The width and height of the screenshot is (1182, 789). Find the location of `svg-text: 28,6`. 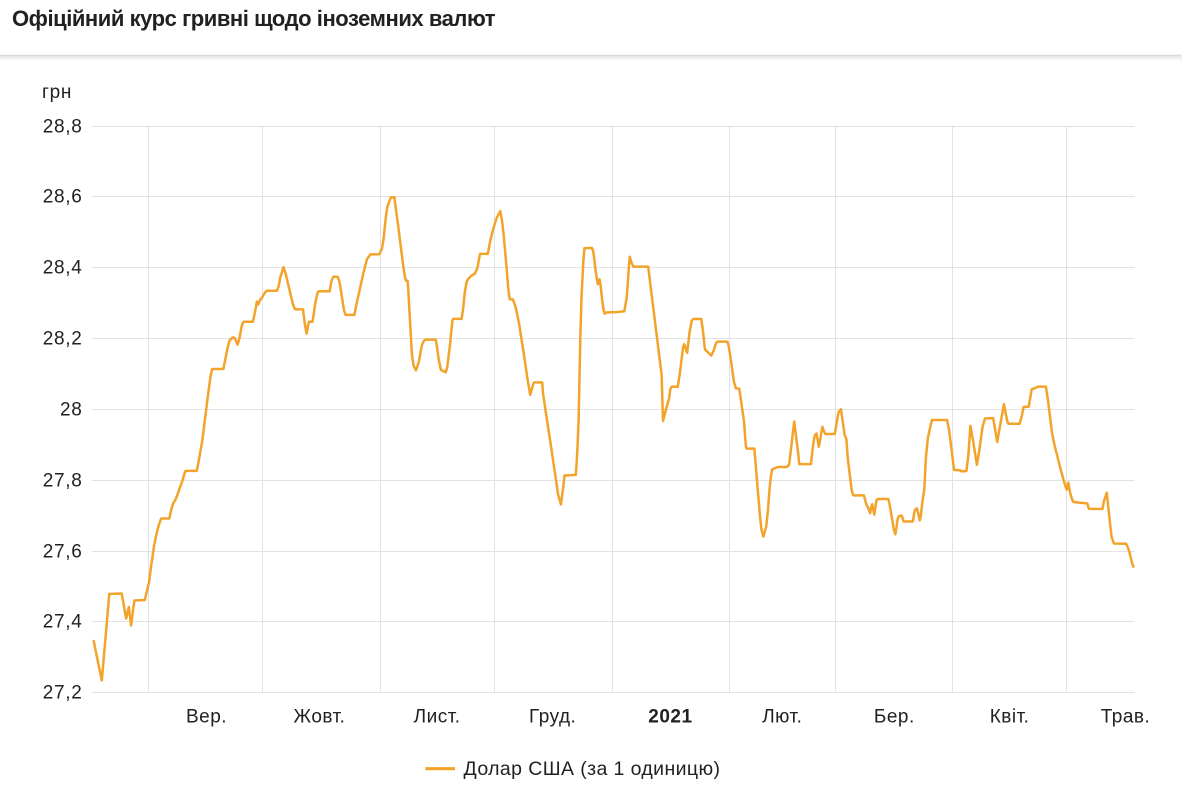

svg-text: 28,6 is located at coordinates (63, 196).